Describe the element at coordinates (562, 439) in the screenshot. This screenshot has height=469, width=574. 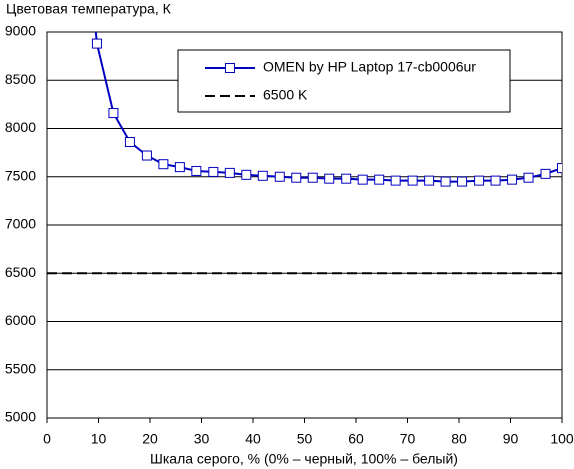
I see `x-tick-label: 100` at that location.